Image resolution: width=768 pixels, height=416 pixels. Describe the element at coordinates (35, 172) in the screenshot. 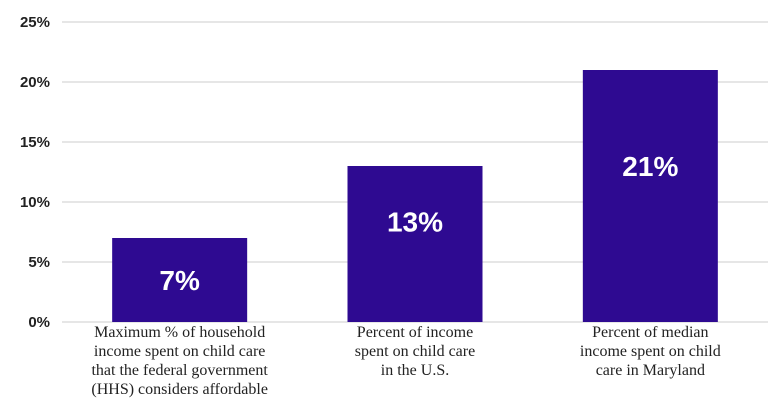

I see `y-axis-ticks: 0% 5% 10% 15% 20% 25%` at that location.